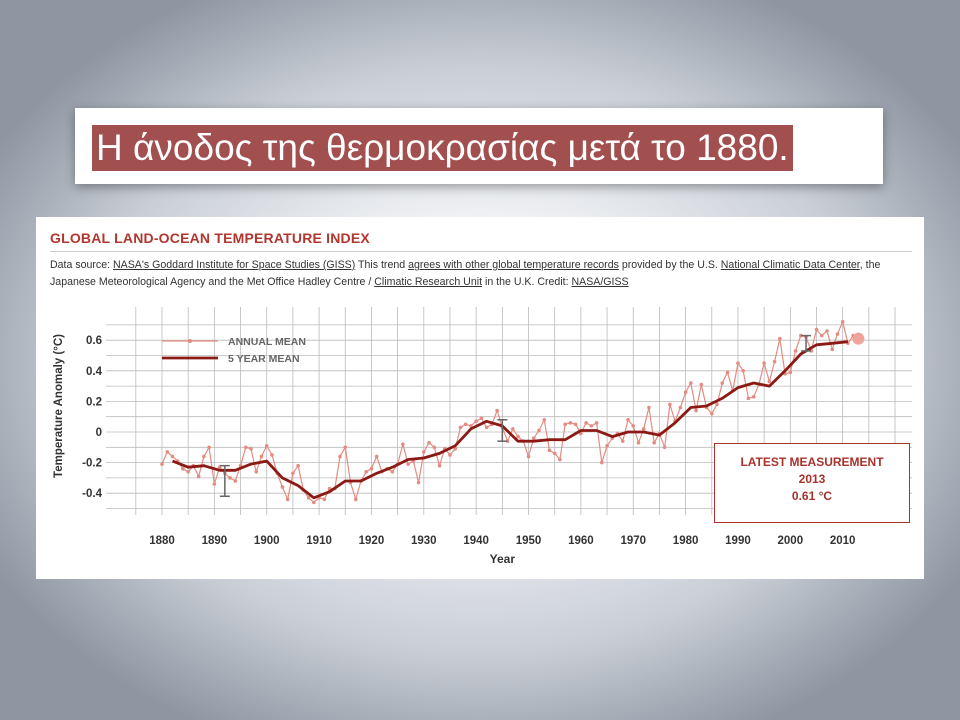 The height and width of the screenshot is (720, 960). I want to click on x-tick-label: 1880, so click(162, 541).